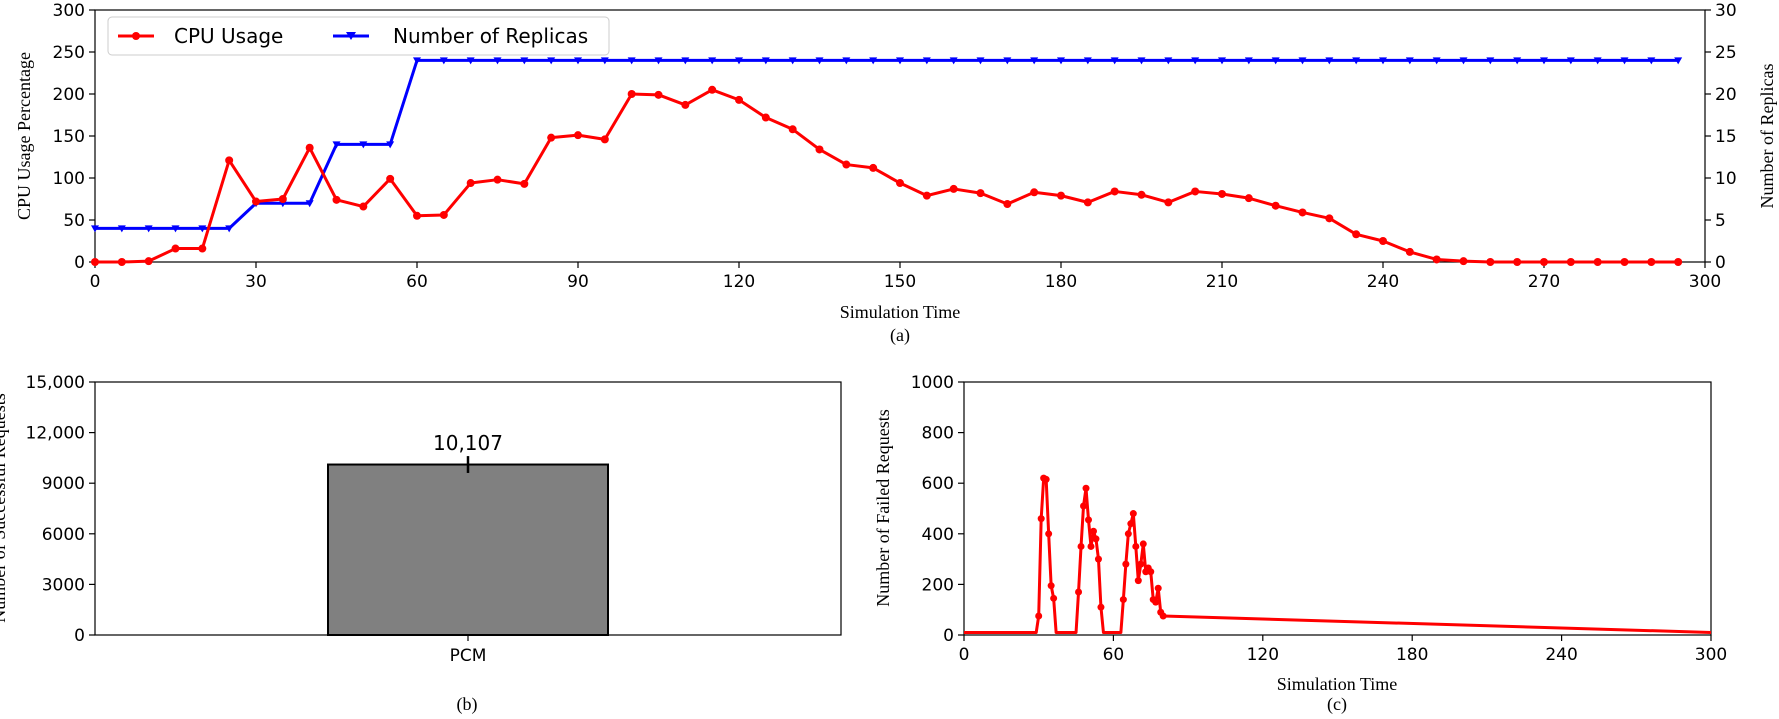  Describe the element at coordinates (883, 507) in the screenshot. I see `y-axis-label-c: Number of Failed Requests` at that location.